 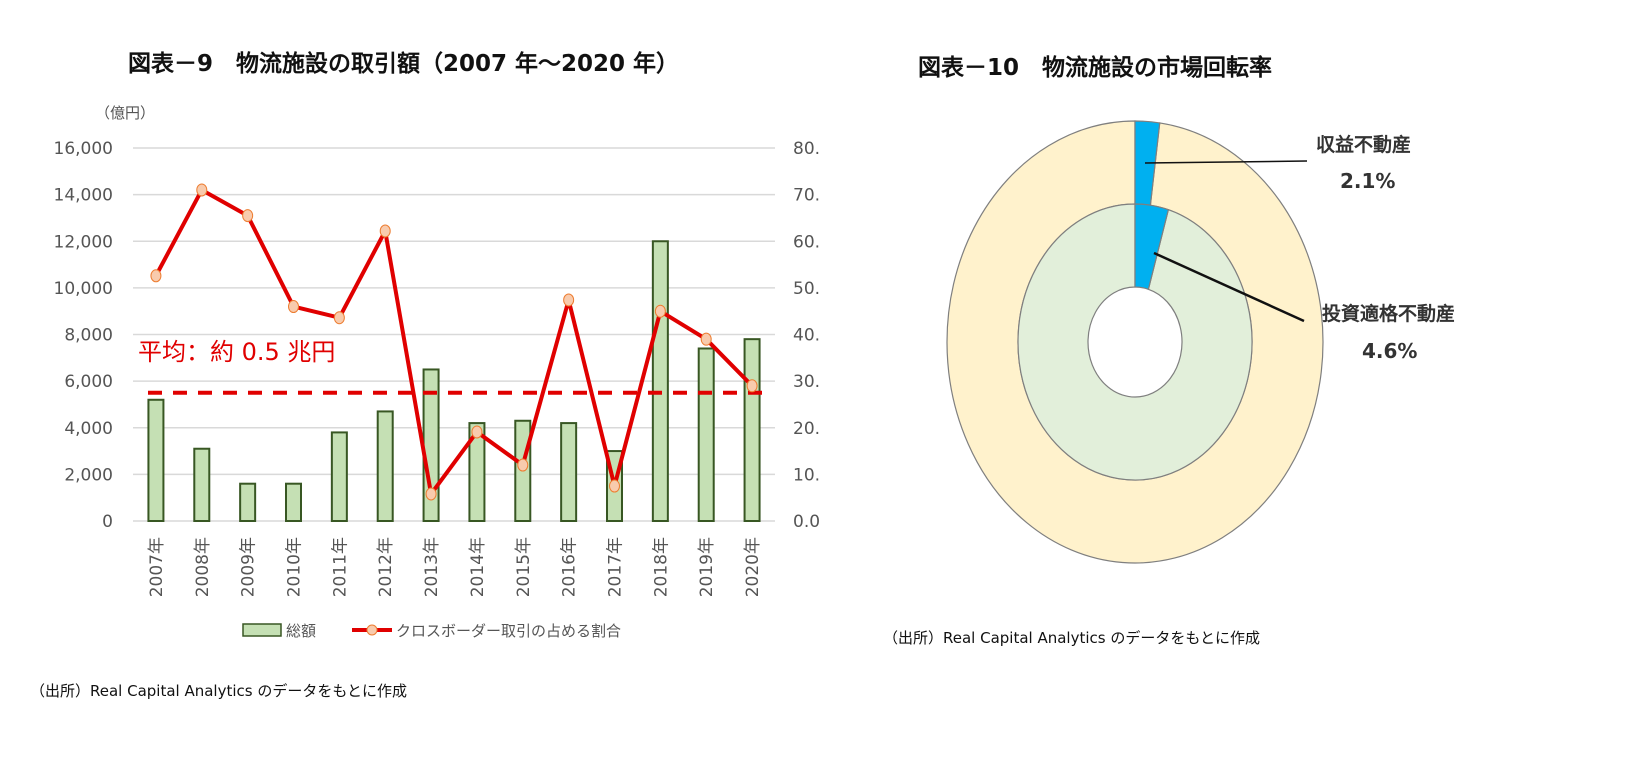 I want to click on line-series, so click(x=454, y=341).